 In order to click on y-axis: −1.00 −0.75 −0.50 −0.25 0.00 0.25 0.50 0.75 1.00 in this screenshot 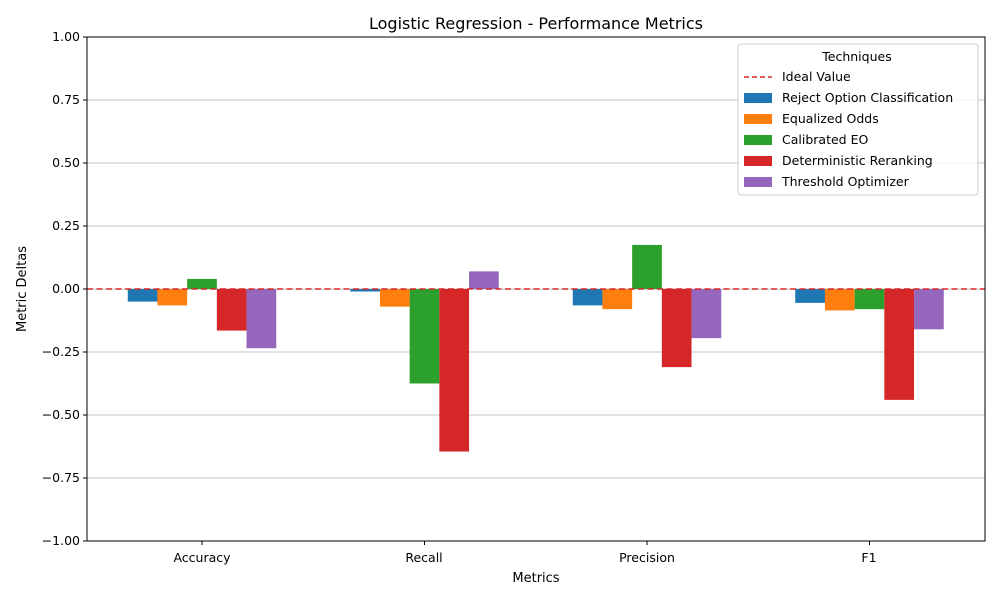, I will do `click(64, 288)`.